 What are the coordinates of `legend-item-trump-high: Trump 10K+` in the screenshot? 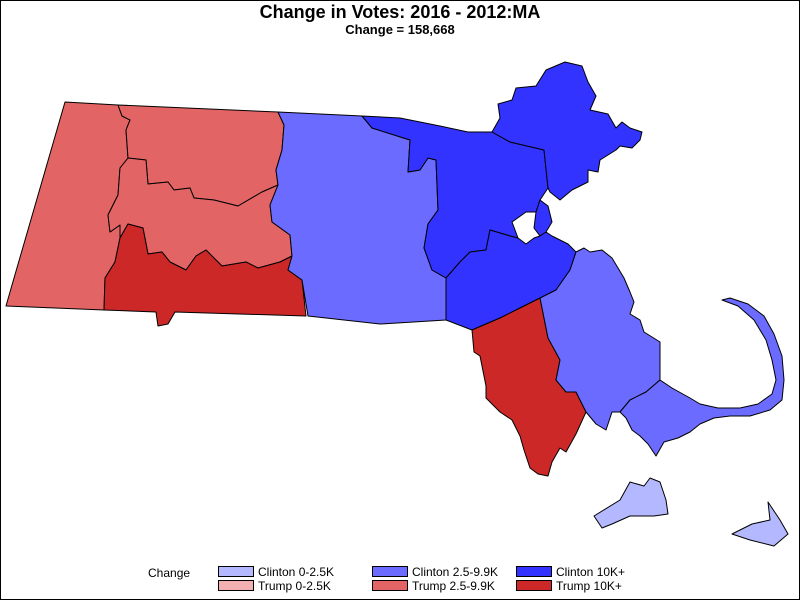 It's located at (569, 586).